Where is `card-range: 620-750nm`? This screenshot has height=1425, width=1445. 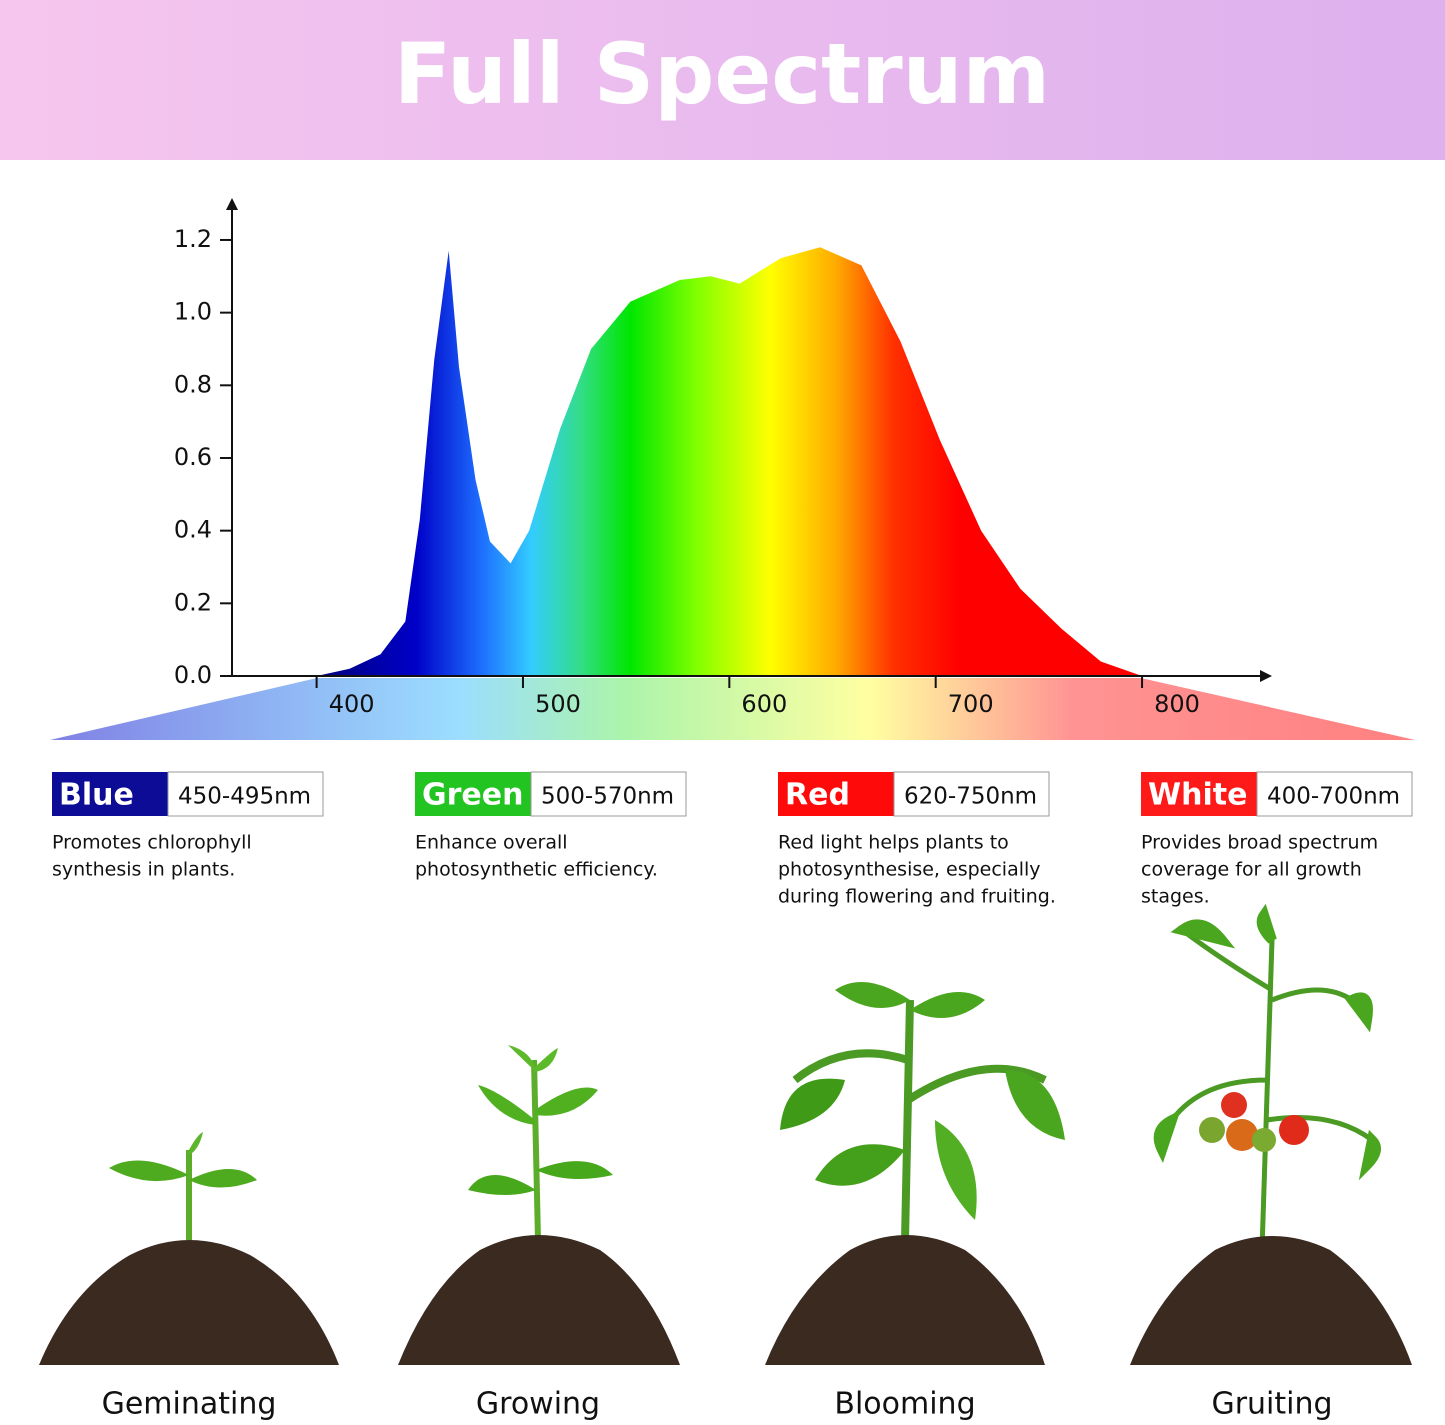 card-range: 620-750nm is located at coordinates (970, 797).